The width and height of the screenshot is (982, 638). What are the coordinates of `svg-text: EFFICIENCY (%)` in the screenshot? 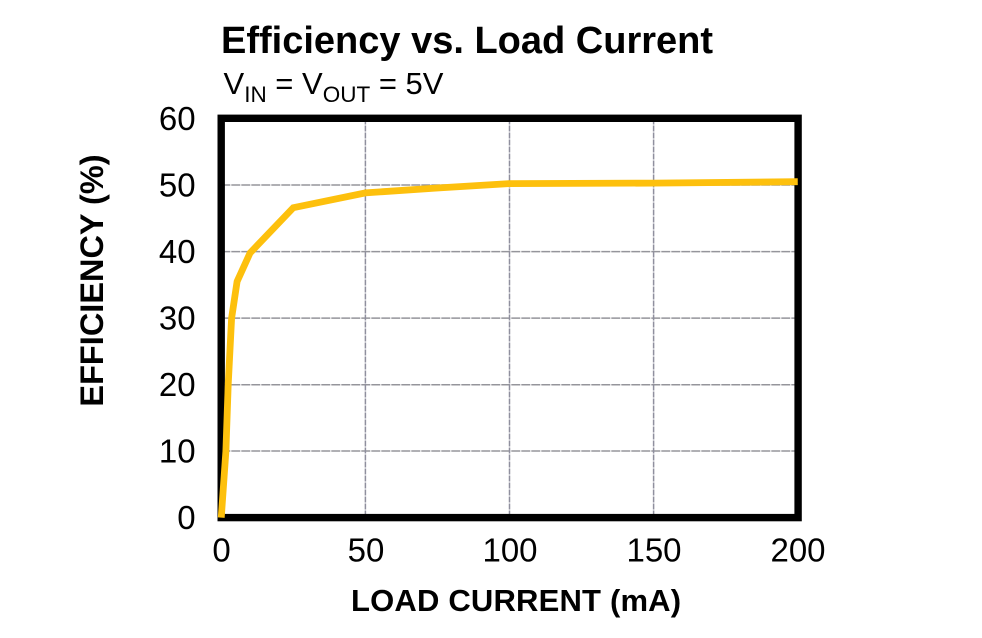 It's located at (92, 280).